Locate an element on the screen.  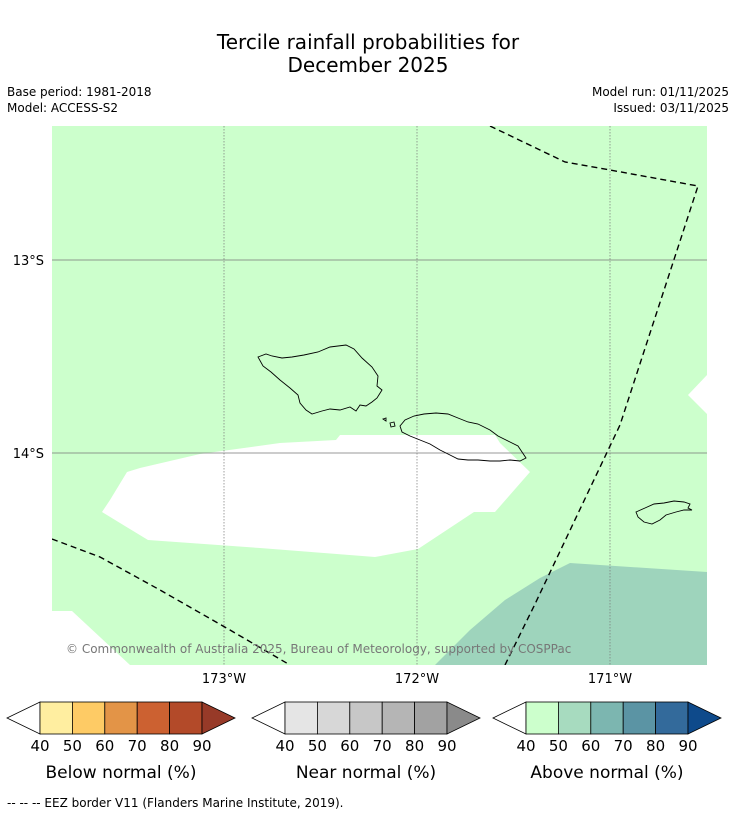
lat-label-13s: 13°S is located at coordinates (28, 261).